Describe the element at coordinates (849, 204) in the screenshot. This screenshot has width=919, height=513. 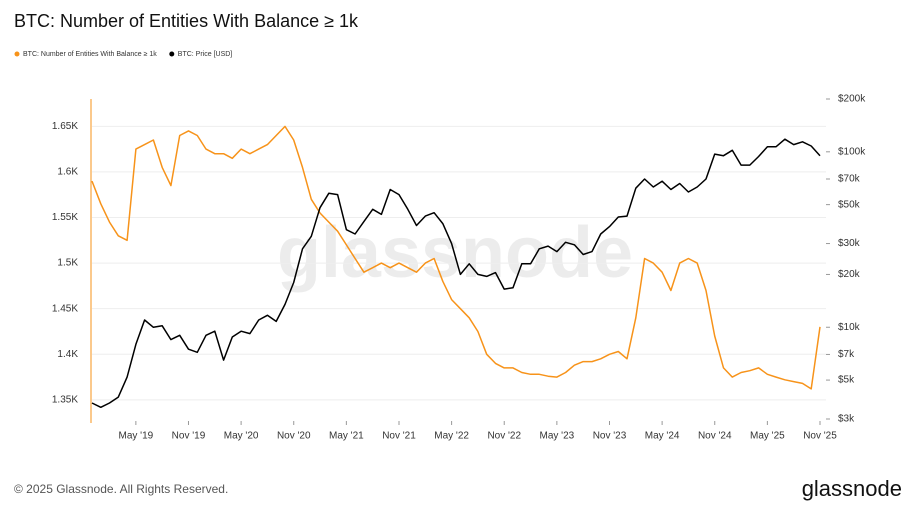
I see `y2-tick-label: $50k` at that location.